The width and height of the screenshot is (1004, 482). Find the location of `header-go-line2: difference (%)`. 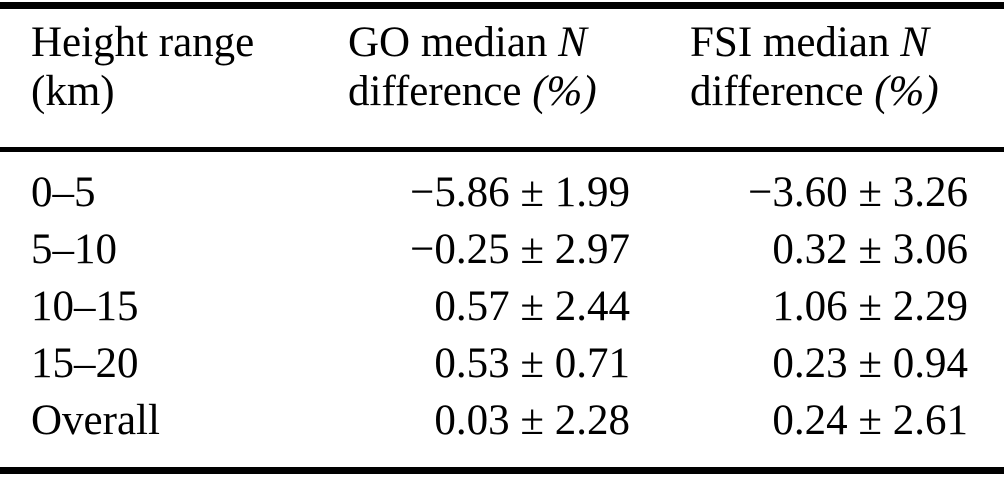

header-go-line2: difference (%) is located at coordinates (494, 91).